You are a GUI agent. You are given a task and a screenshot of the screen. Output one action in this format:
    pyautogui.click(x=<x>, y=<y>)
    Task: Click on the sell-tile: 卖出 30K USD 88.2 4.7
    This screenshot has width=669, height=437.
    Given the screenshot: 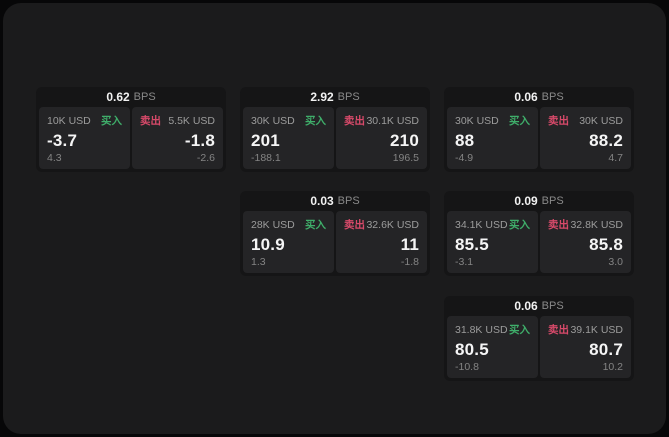 What is the action you would take?
    pyautogui.click(x=585, y=138)
    